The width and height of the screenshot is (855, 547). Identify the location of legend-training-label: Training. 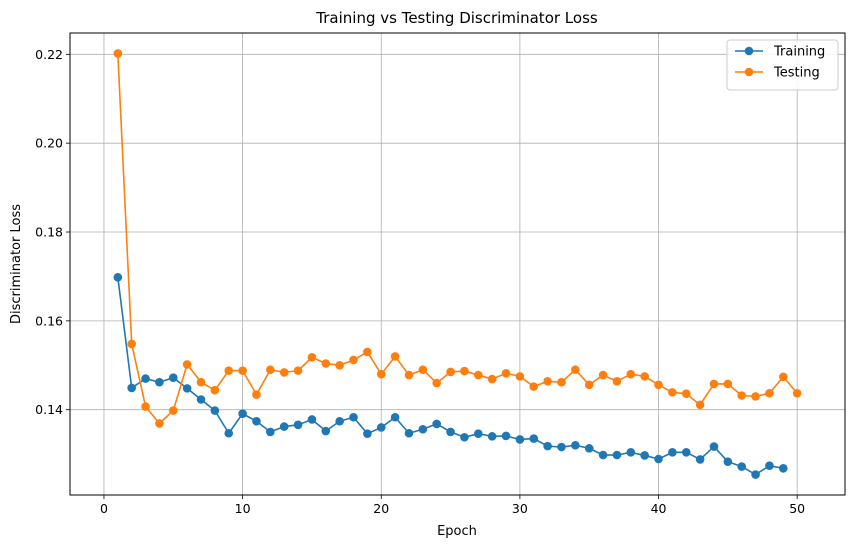
(799, 52).